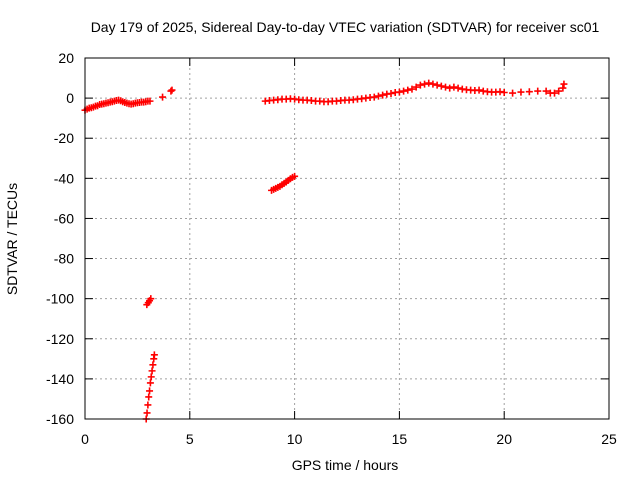  I want to click on y-axis-label: SDTVAR / TECUs, so click(12, 239).